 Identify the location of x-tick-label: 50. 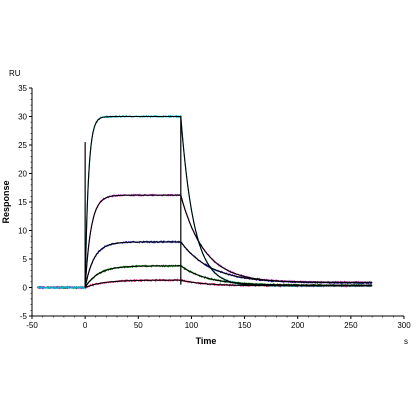
(138, 325).